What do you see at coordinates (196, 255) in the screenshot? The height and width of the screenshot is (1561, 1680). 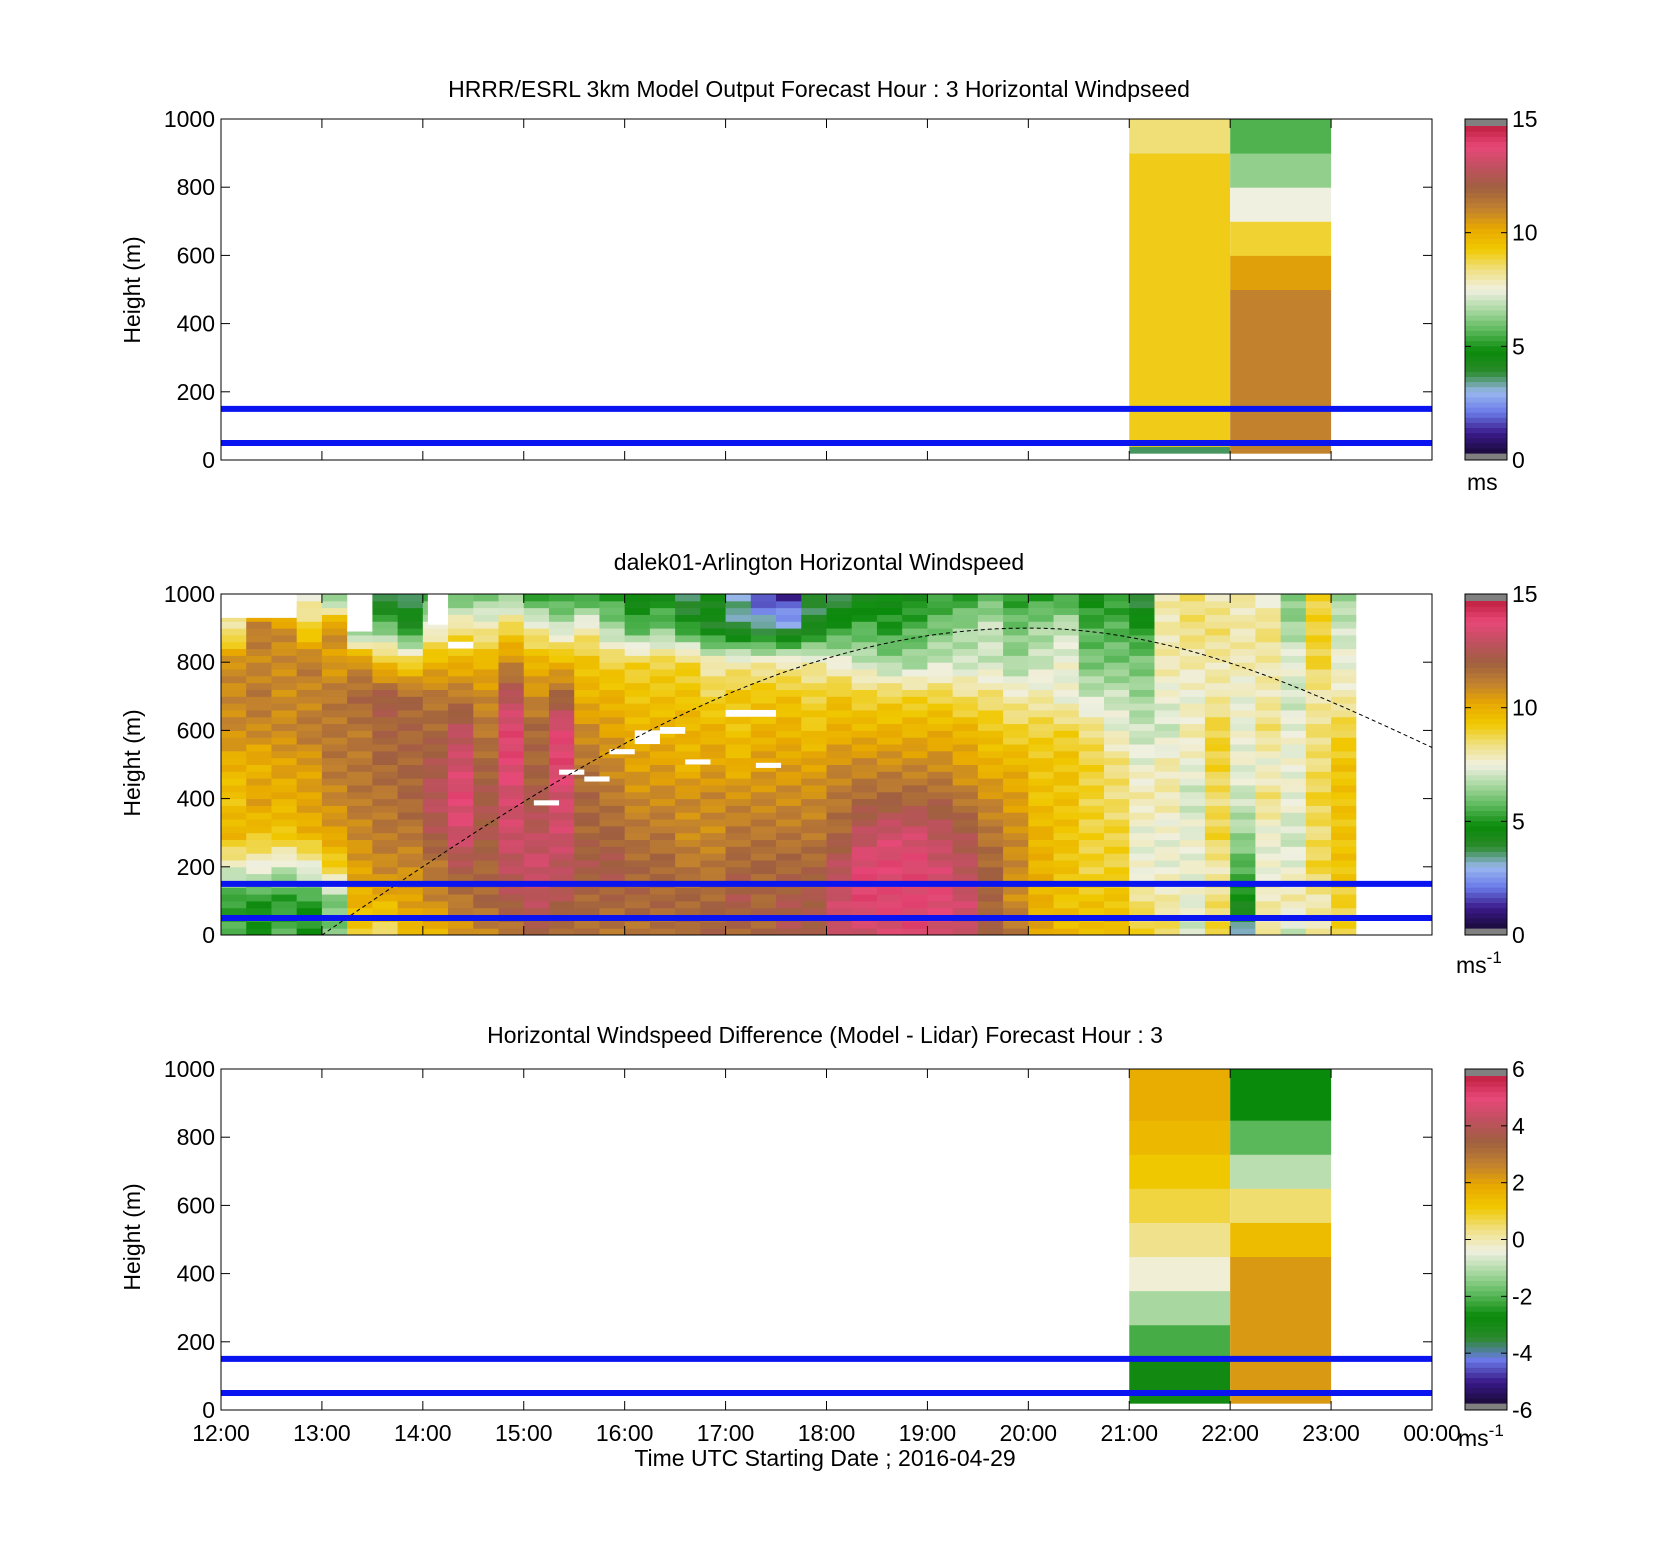 I see `y-tick-label: 600` at bounding box center [196, 255].